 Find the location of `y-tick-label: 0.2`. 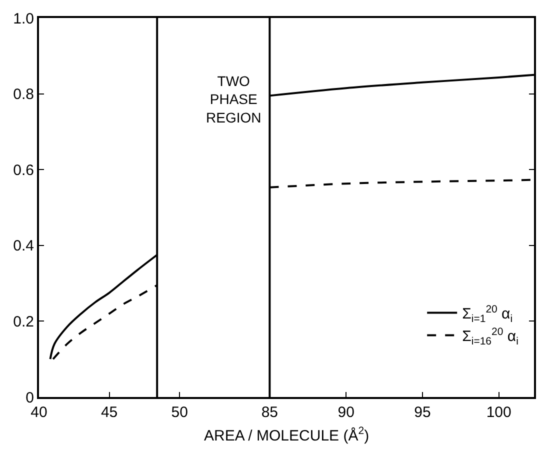

y-tick-label: 0.2 is located at coordinates (23, 321).